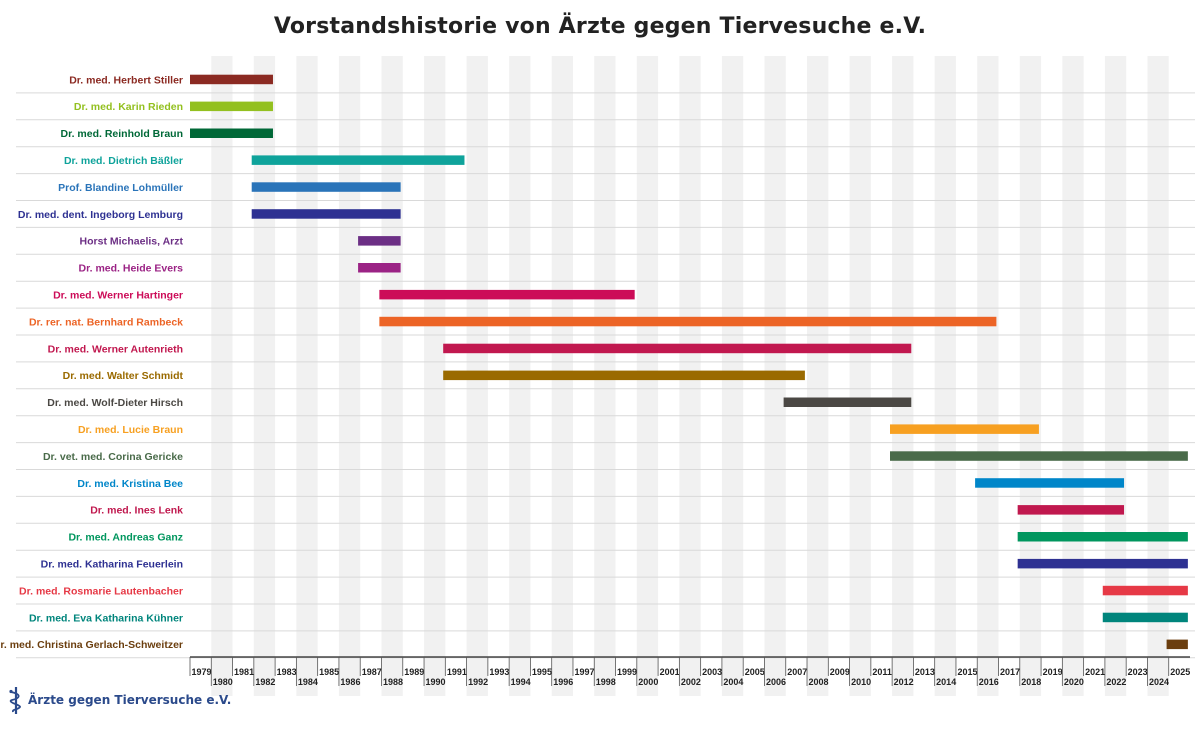 Image resolution: width=1200 pixels, height=732 pixels. What do you see at coordinates (499, 672) in the screenshot?
I see `tick-label: 1993` at bounding box center [499, 672].